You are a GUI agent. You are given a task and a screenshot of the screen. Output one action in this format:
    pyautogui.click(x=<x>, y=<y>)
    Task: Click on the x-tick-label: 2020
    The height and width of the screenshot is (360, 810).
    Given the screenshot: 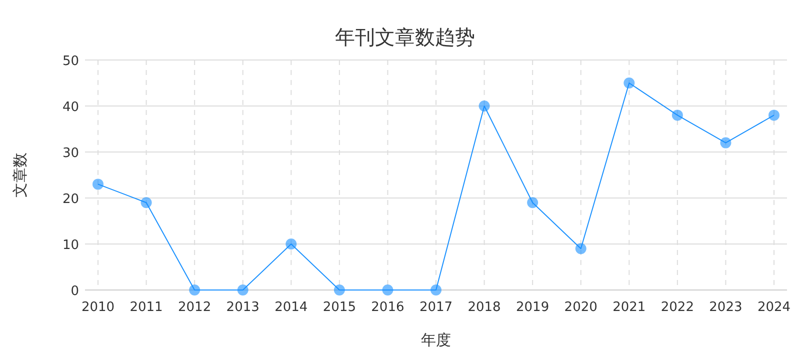 What is the action you would take?
    pyautogui.click(x=581, y=307)
    